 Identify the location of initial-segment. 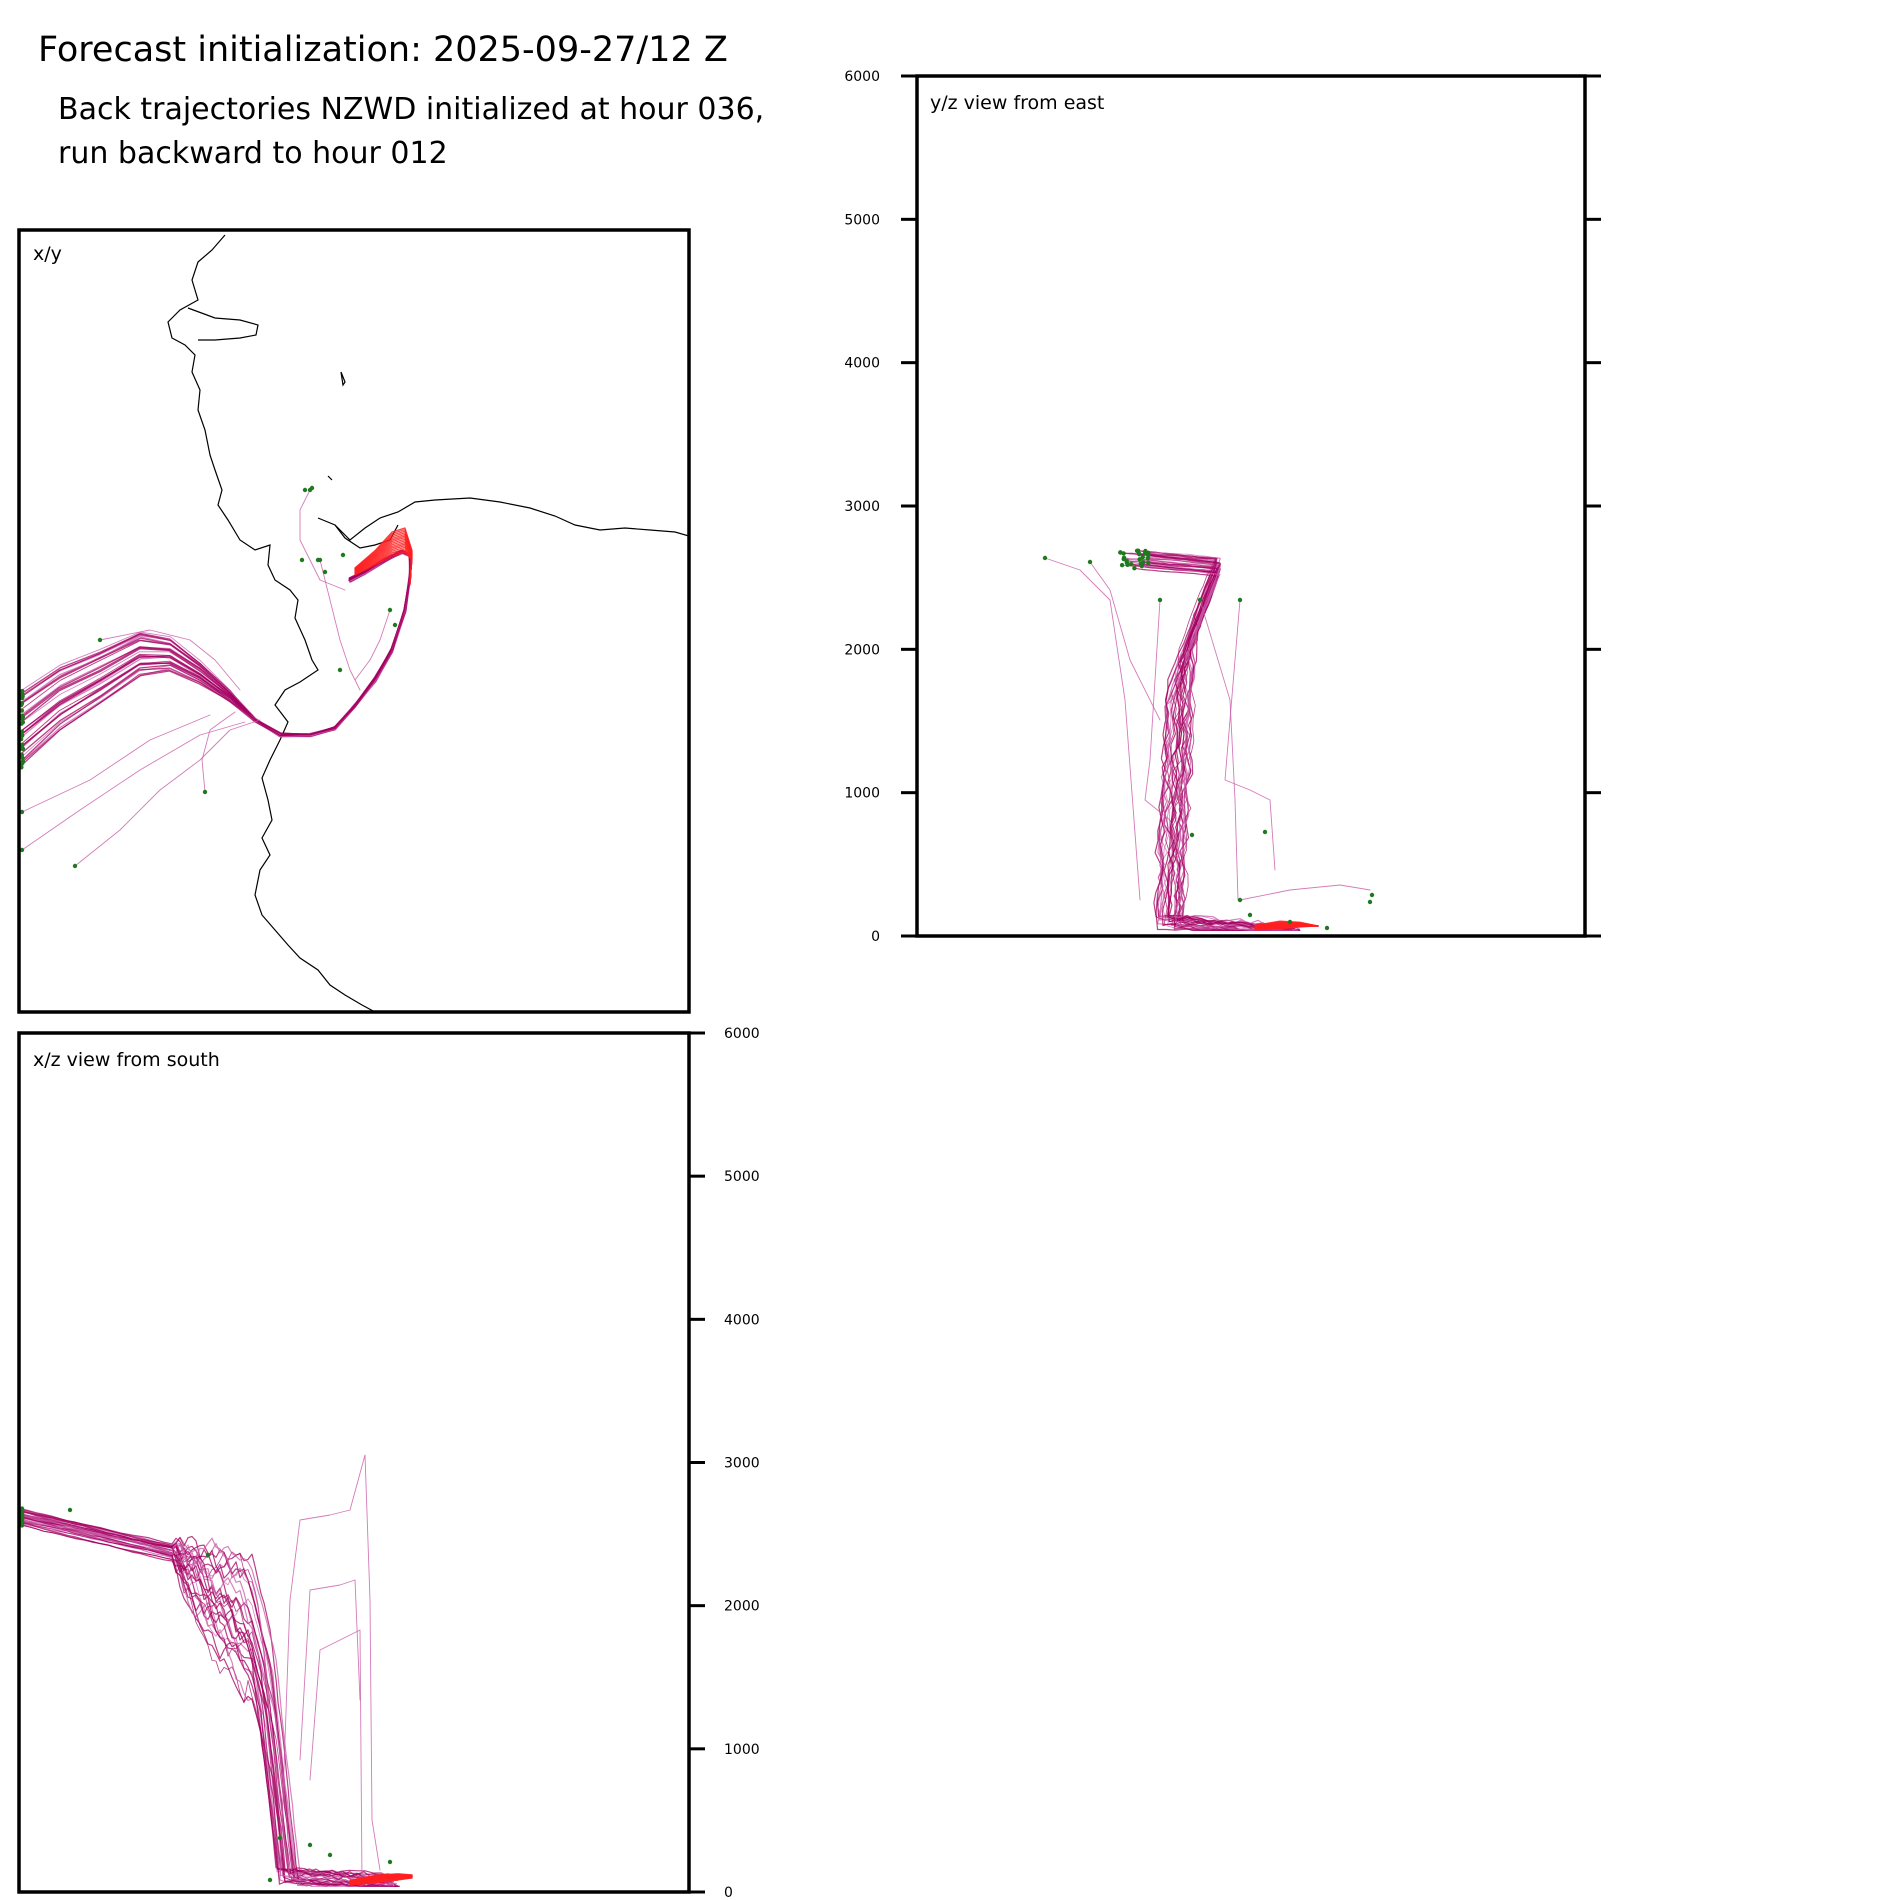
(381, 1877).